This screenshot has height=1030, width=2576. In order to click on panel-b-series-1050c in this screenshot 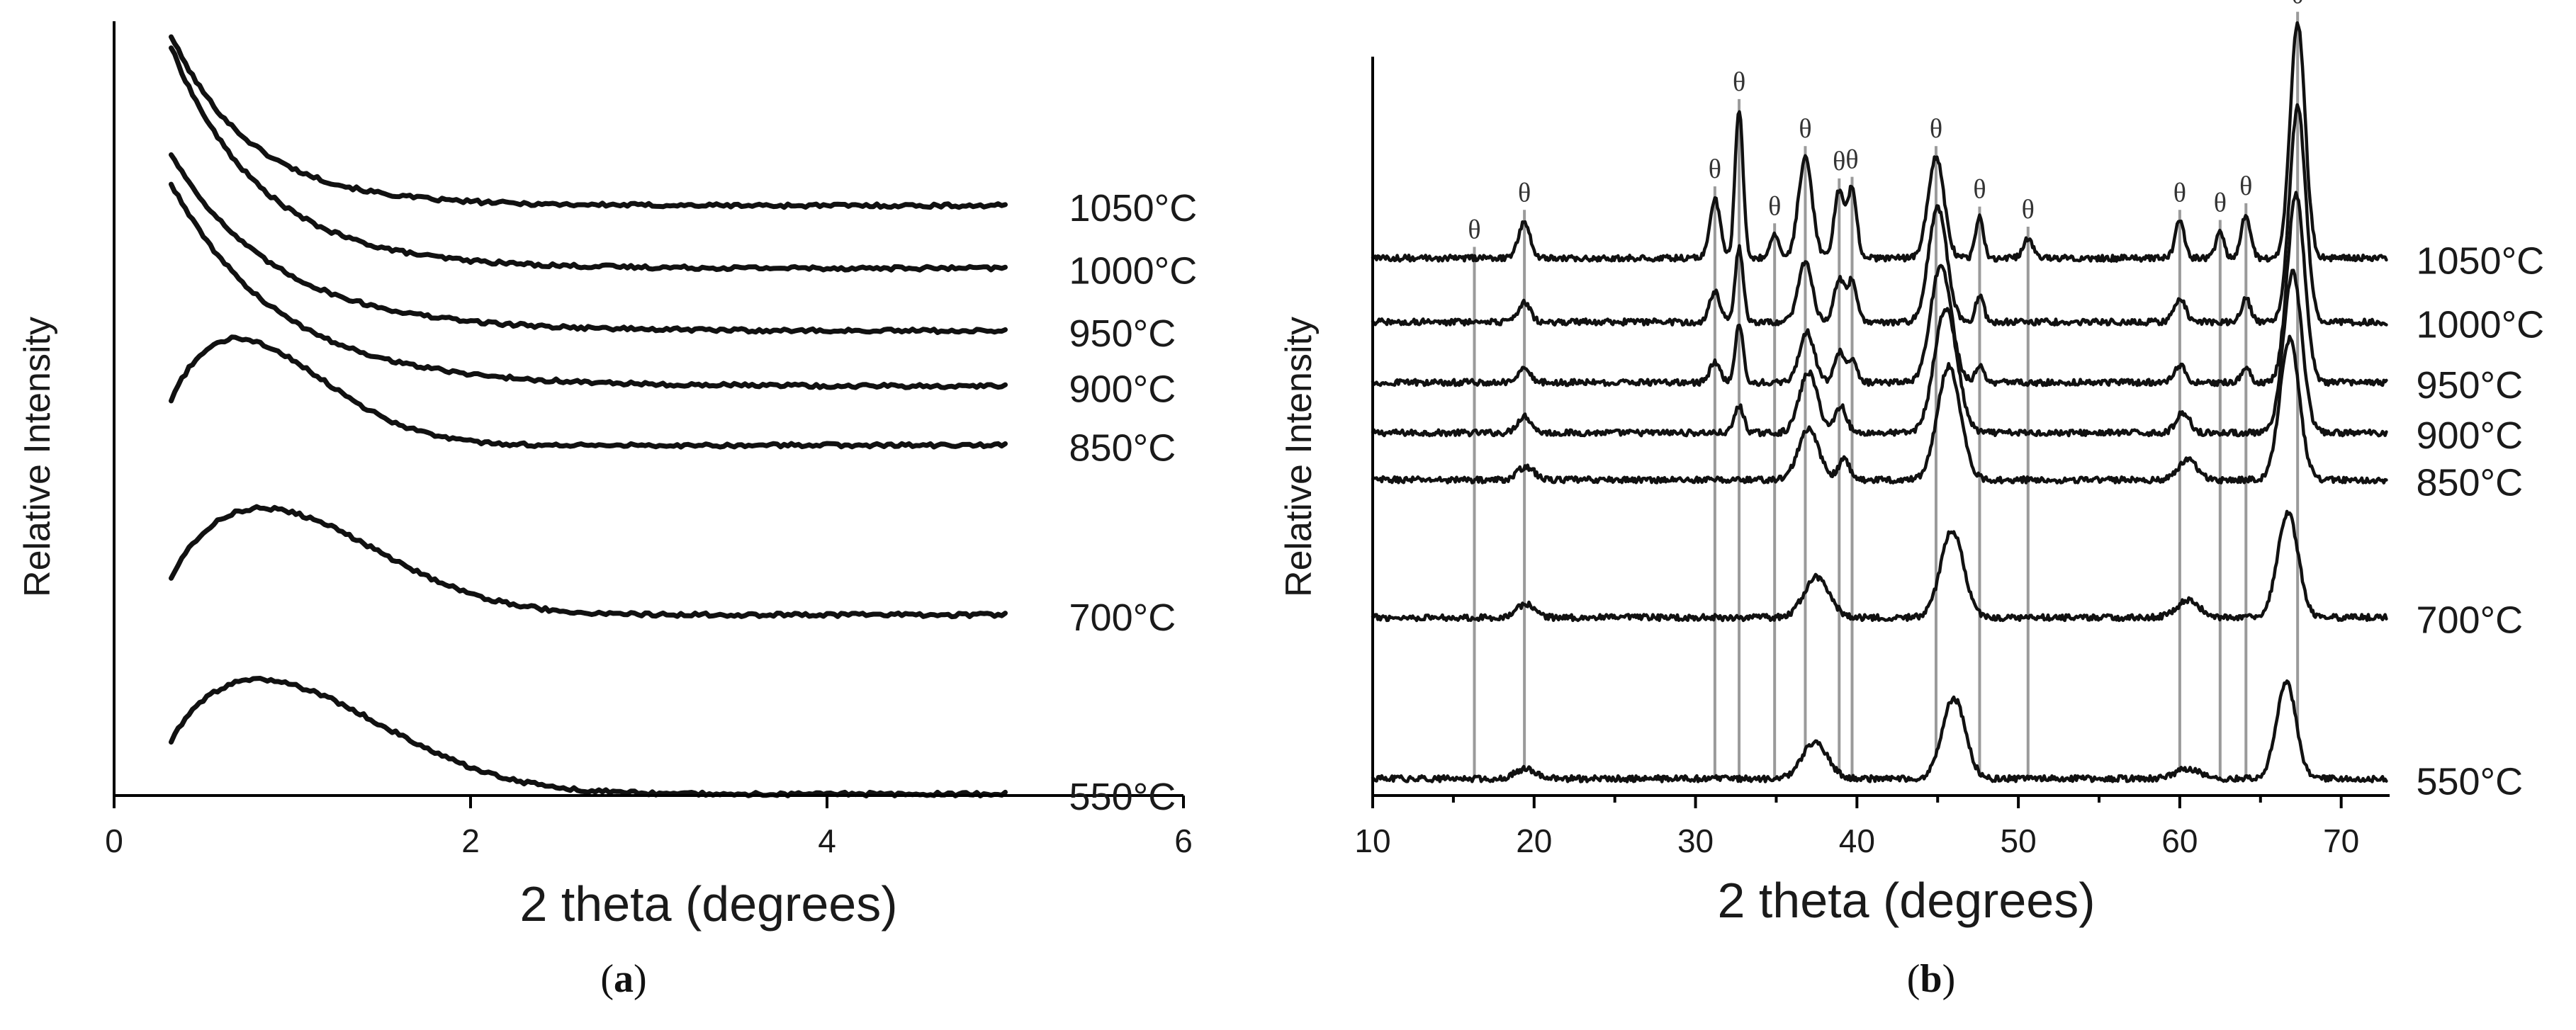, I will do `click(1879, 142)`.